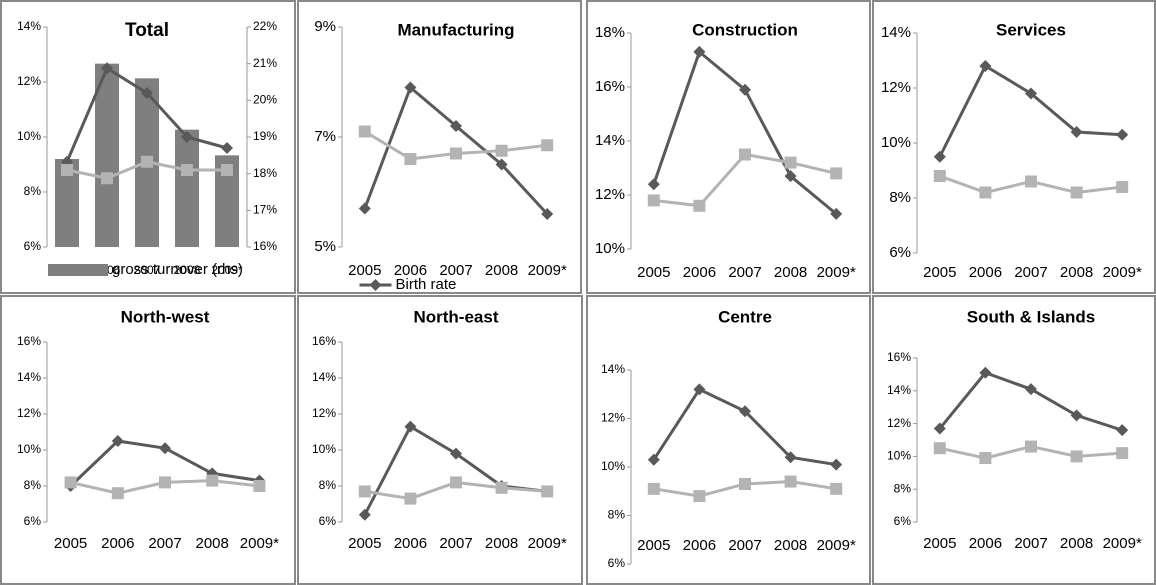 Image resolution: width=1156 pixels, height=585 pixels. I want to click on y-tick-label: 18%, so click(610, 32).